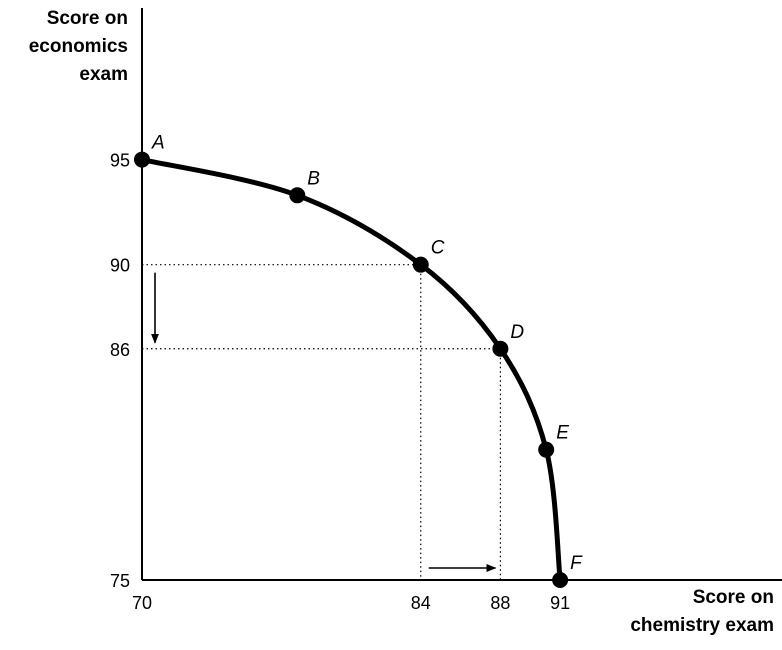  What do you see at coordinates (562, 433) in the screenshot?
I see `point-label-e: E` at bounding box center [562, 433].